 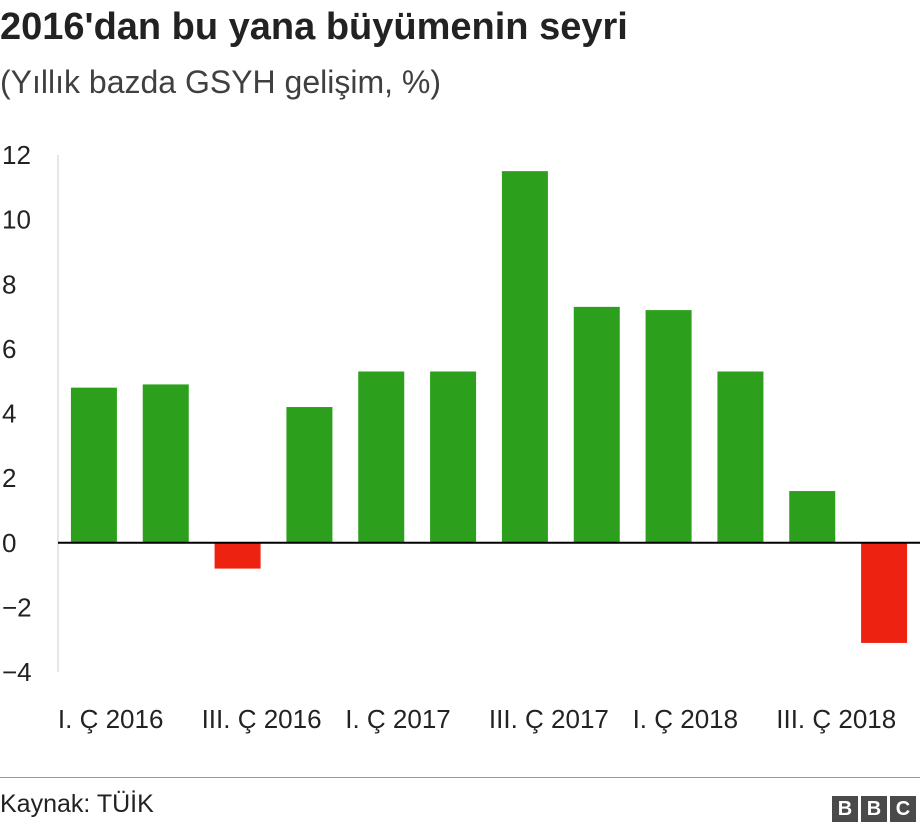 I want to click on x-tick-label: I. Ç 2016, so click(x=111, y=719).